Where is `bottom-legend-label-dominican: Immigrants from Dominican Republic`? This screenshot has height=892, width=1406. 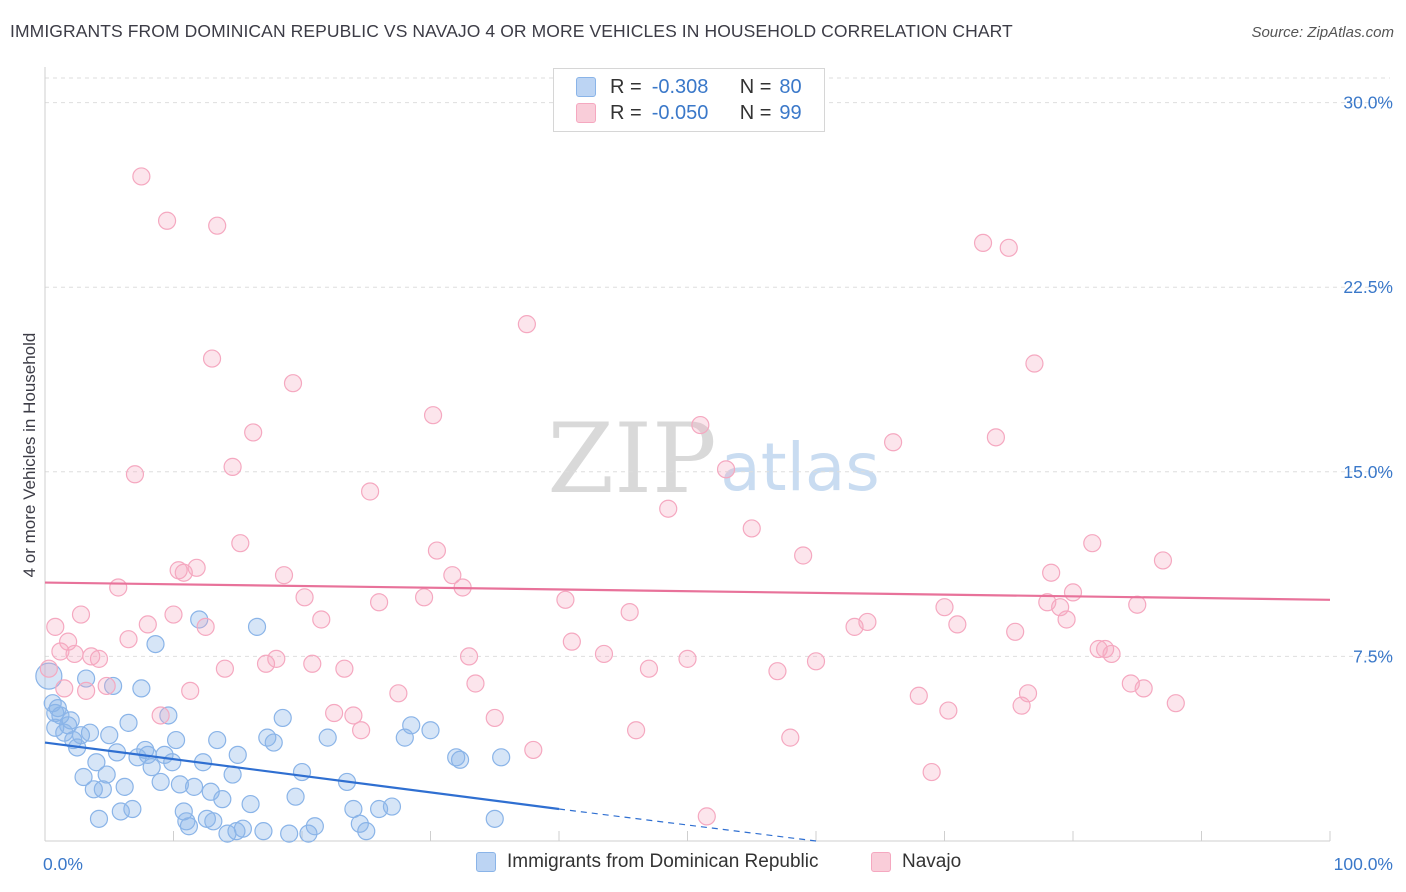 bottom-legend-label-dominican: Immigrants from Dominican Republic is located at coordinates (663, 861).